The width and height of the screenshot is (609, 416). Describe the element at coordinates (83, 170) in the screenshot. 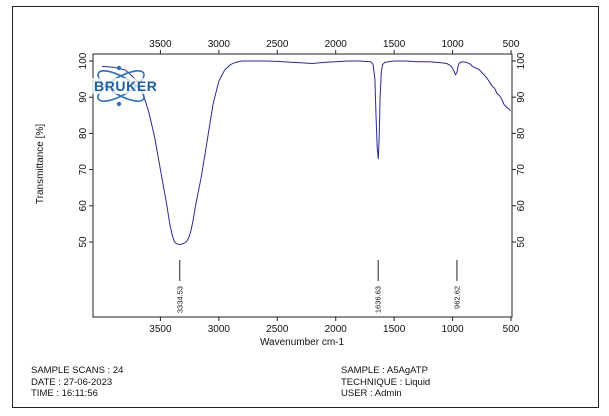

I see `y-tick-label-left: 70` at that location.